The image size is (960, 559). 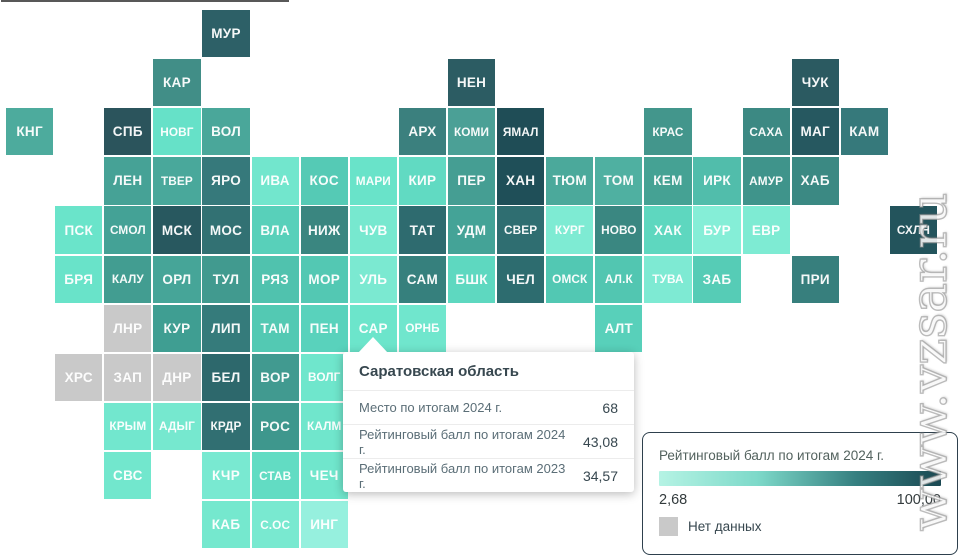 What do you see at coordinates (373, 181) in the screenshot?
I see `region-tile-МАРИ: МАРИ` at bounding box center [373, 181].